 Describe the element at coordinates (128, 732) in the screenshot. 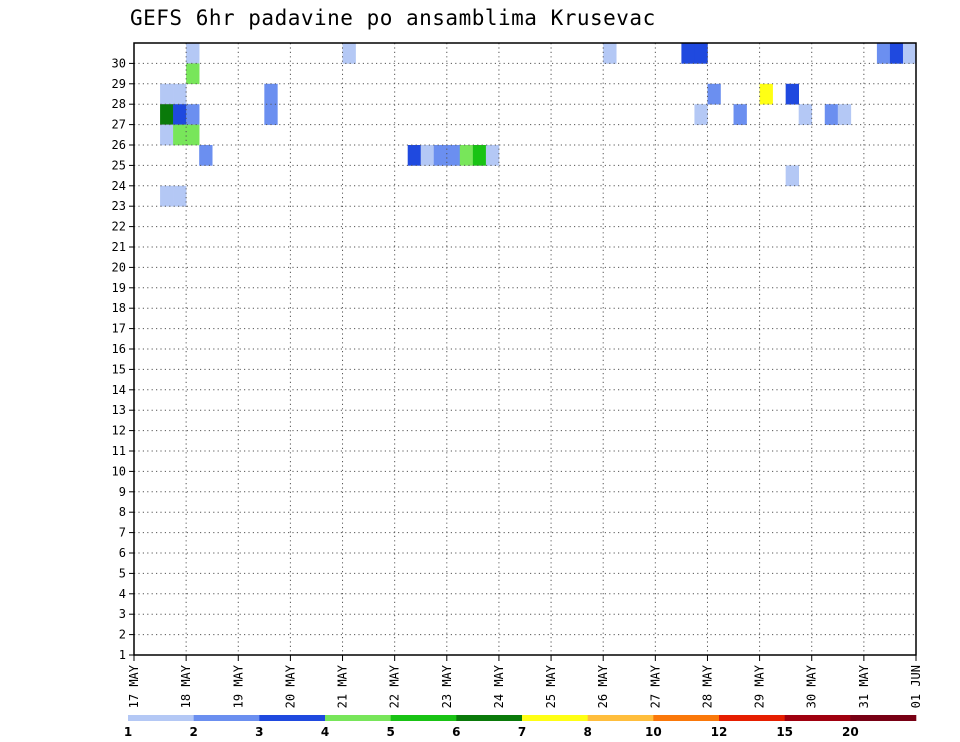

I see `colorbar-label: 1` at that location.